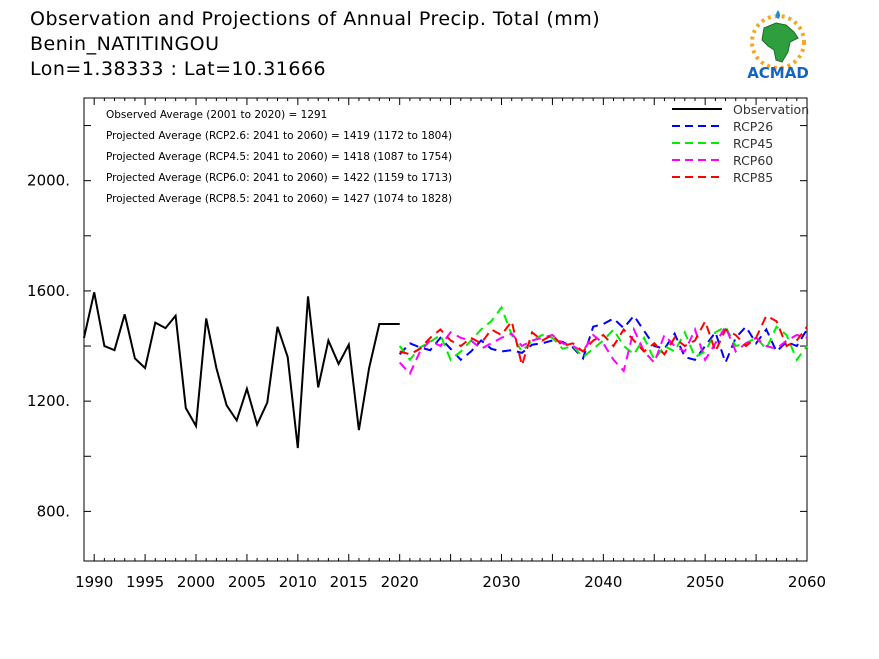  I want to click on africa-map-sun-logo, so click(778, 40).